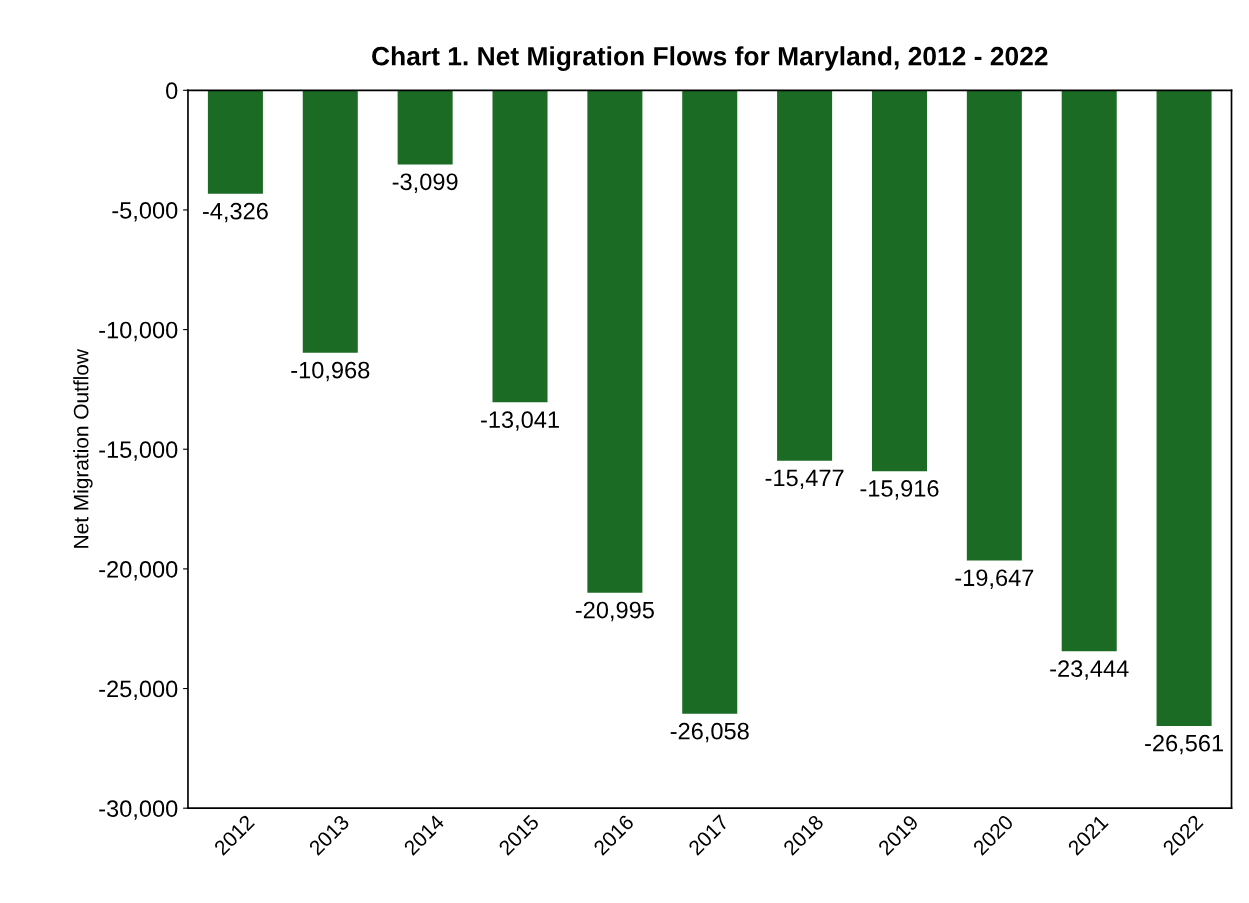 The height and width of the screenshot is (903, 1249). What do you see at coordinates (520, 421) in the screenshot?
I see `data-label: -13,041` at bounding box center [520, 421].